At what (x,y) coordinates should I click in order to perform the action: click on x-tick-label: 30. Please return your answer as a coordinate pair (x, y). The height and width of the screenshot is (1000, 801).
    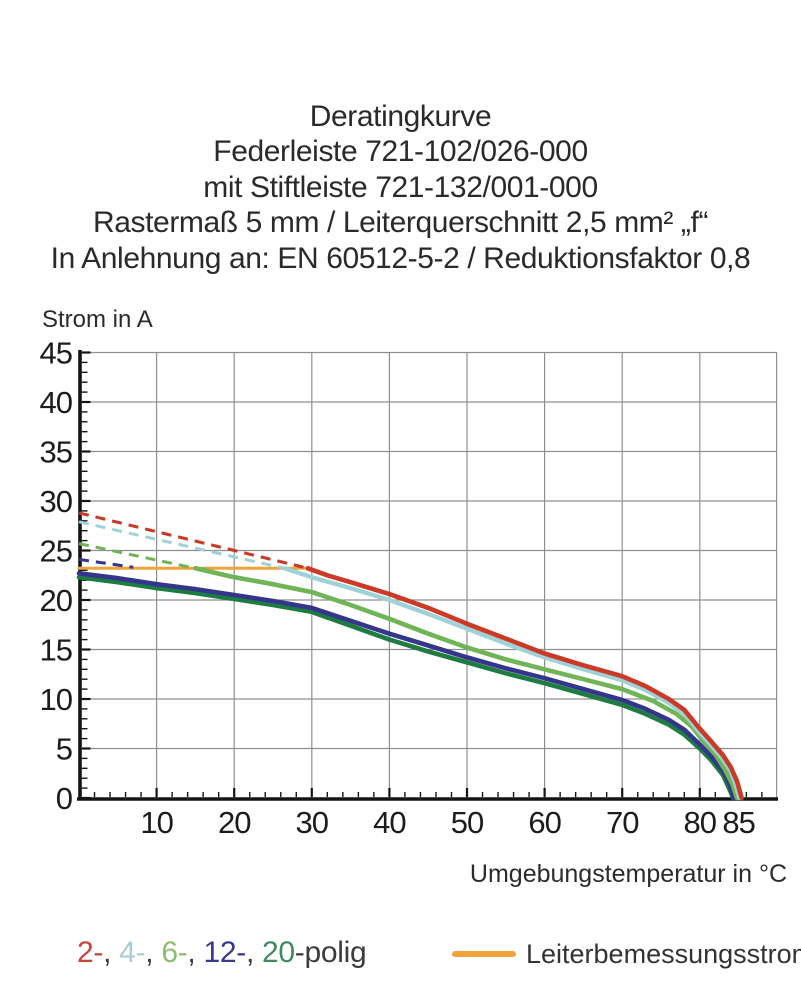
    Looking at the image, I should click on (312, 822).